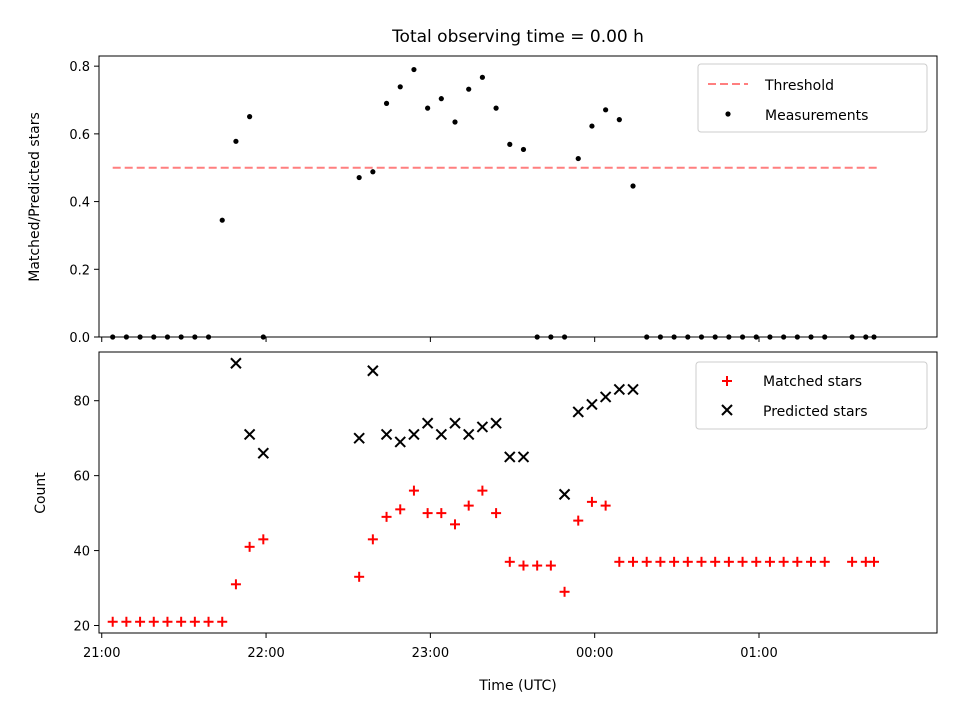  Describe the element at coordinates (79, 203) in the screenshot. I see `top-y-tick-label: 0.4` at that location.